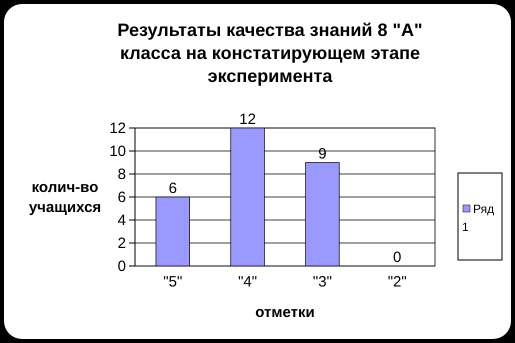 The image size is (515, 343). What do you see at coordinates (270, 53) in the screenshot?
I see `chart-title: Результаты качества знаний 8 "А" класса на констатирующем этапе эксперимента` at bounding box center [270, 53].